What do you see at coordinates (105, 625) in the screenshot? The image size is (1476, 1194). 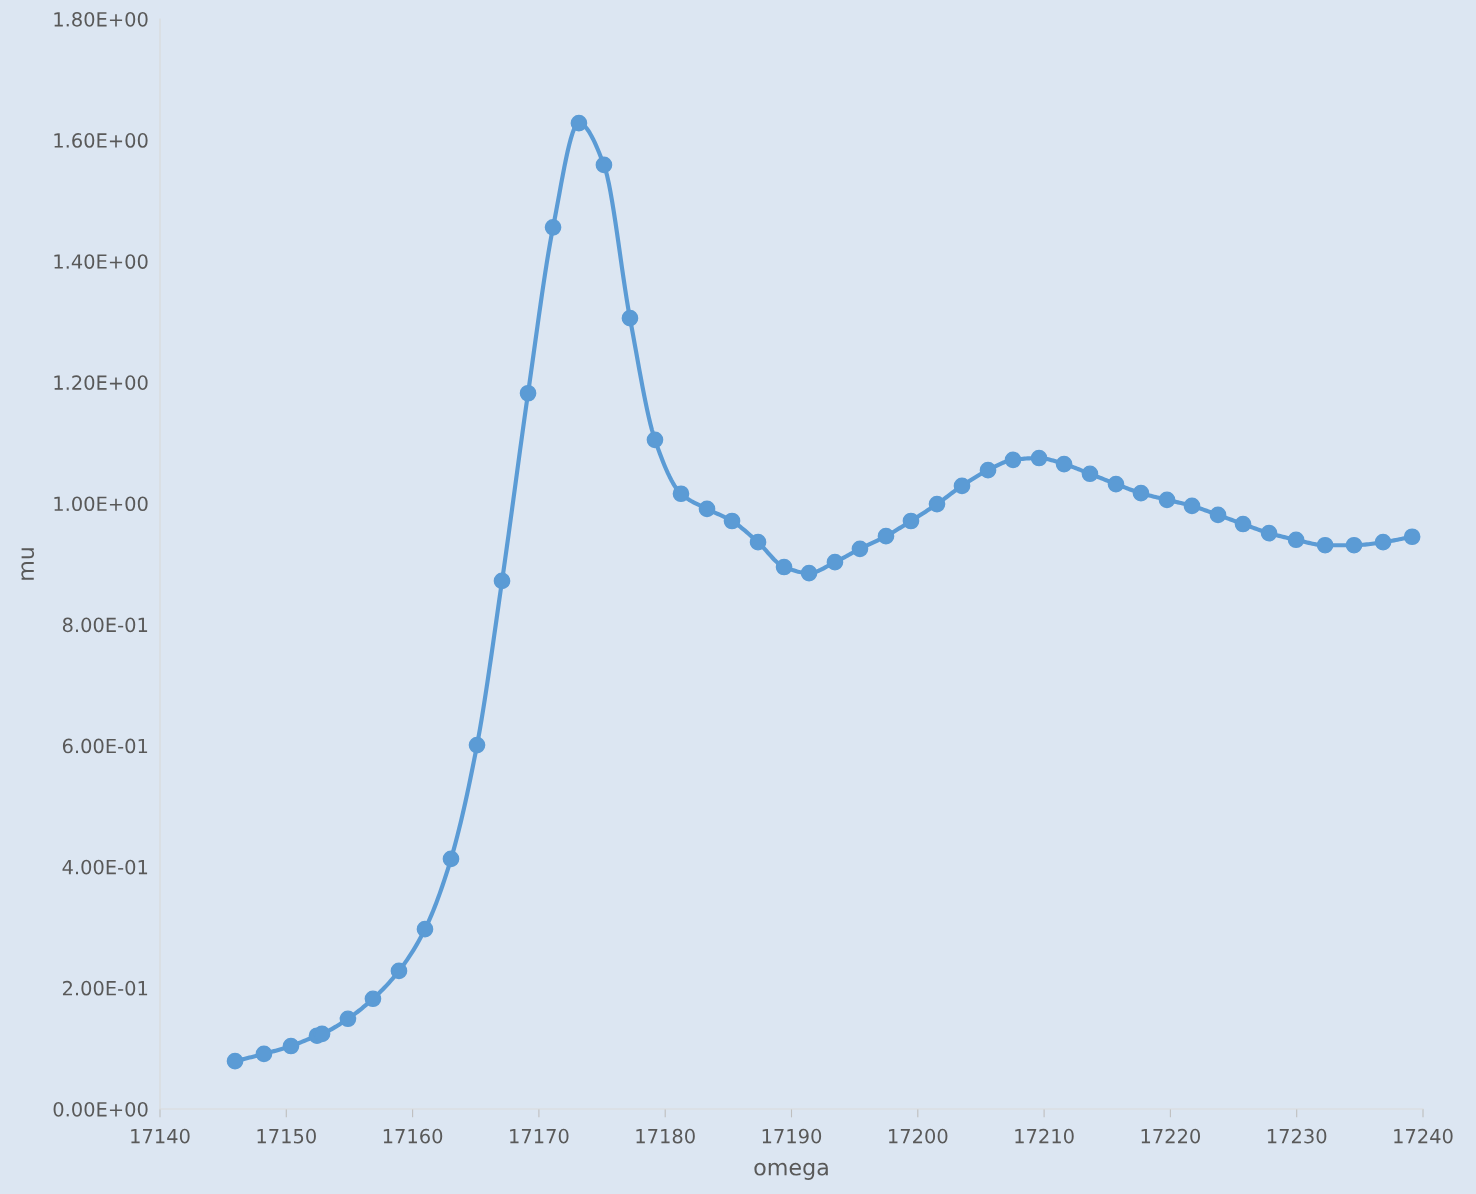 I see `y-tick-label: 8.00E-01` at bounding box center [105, 625].